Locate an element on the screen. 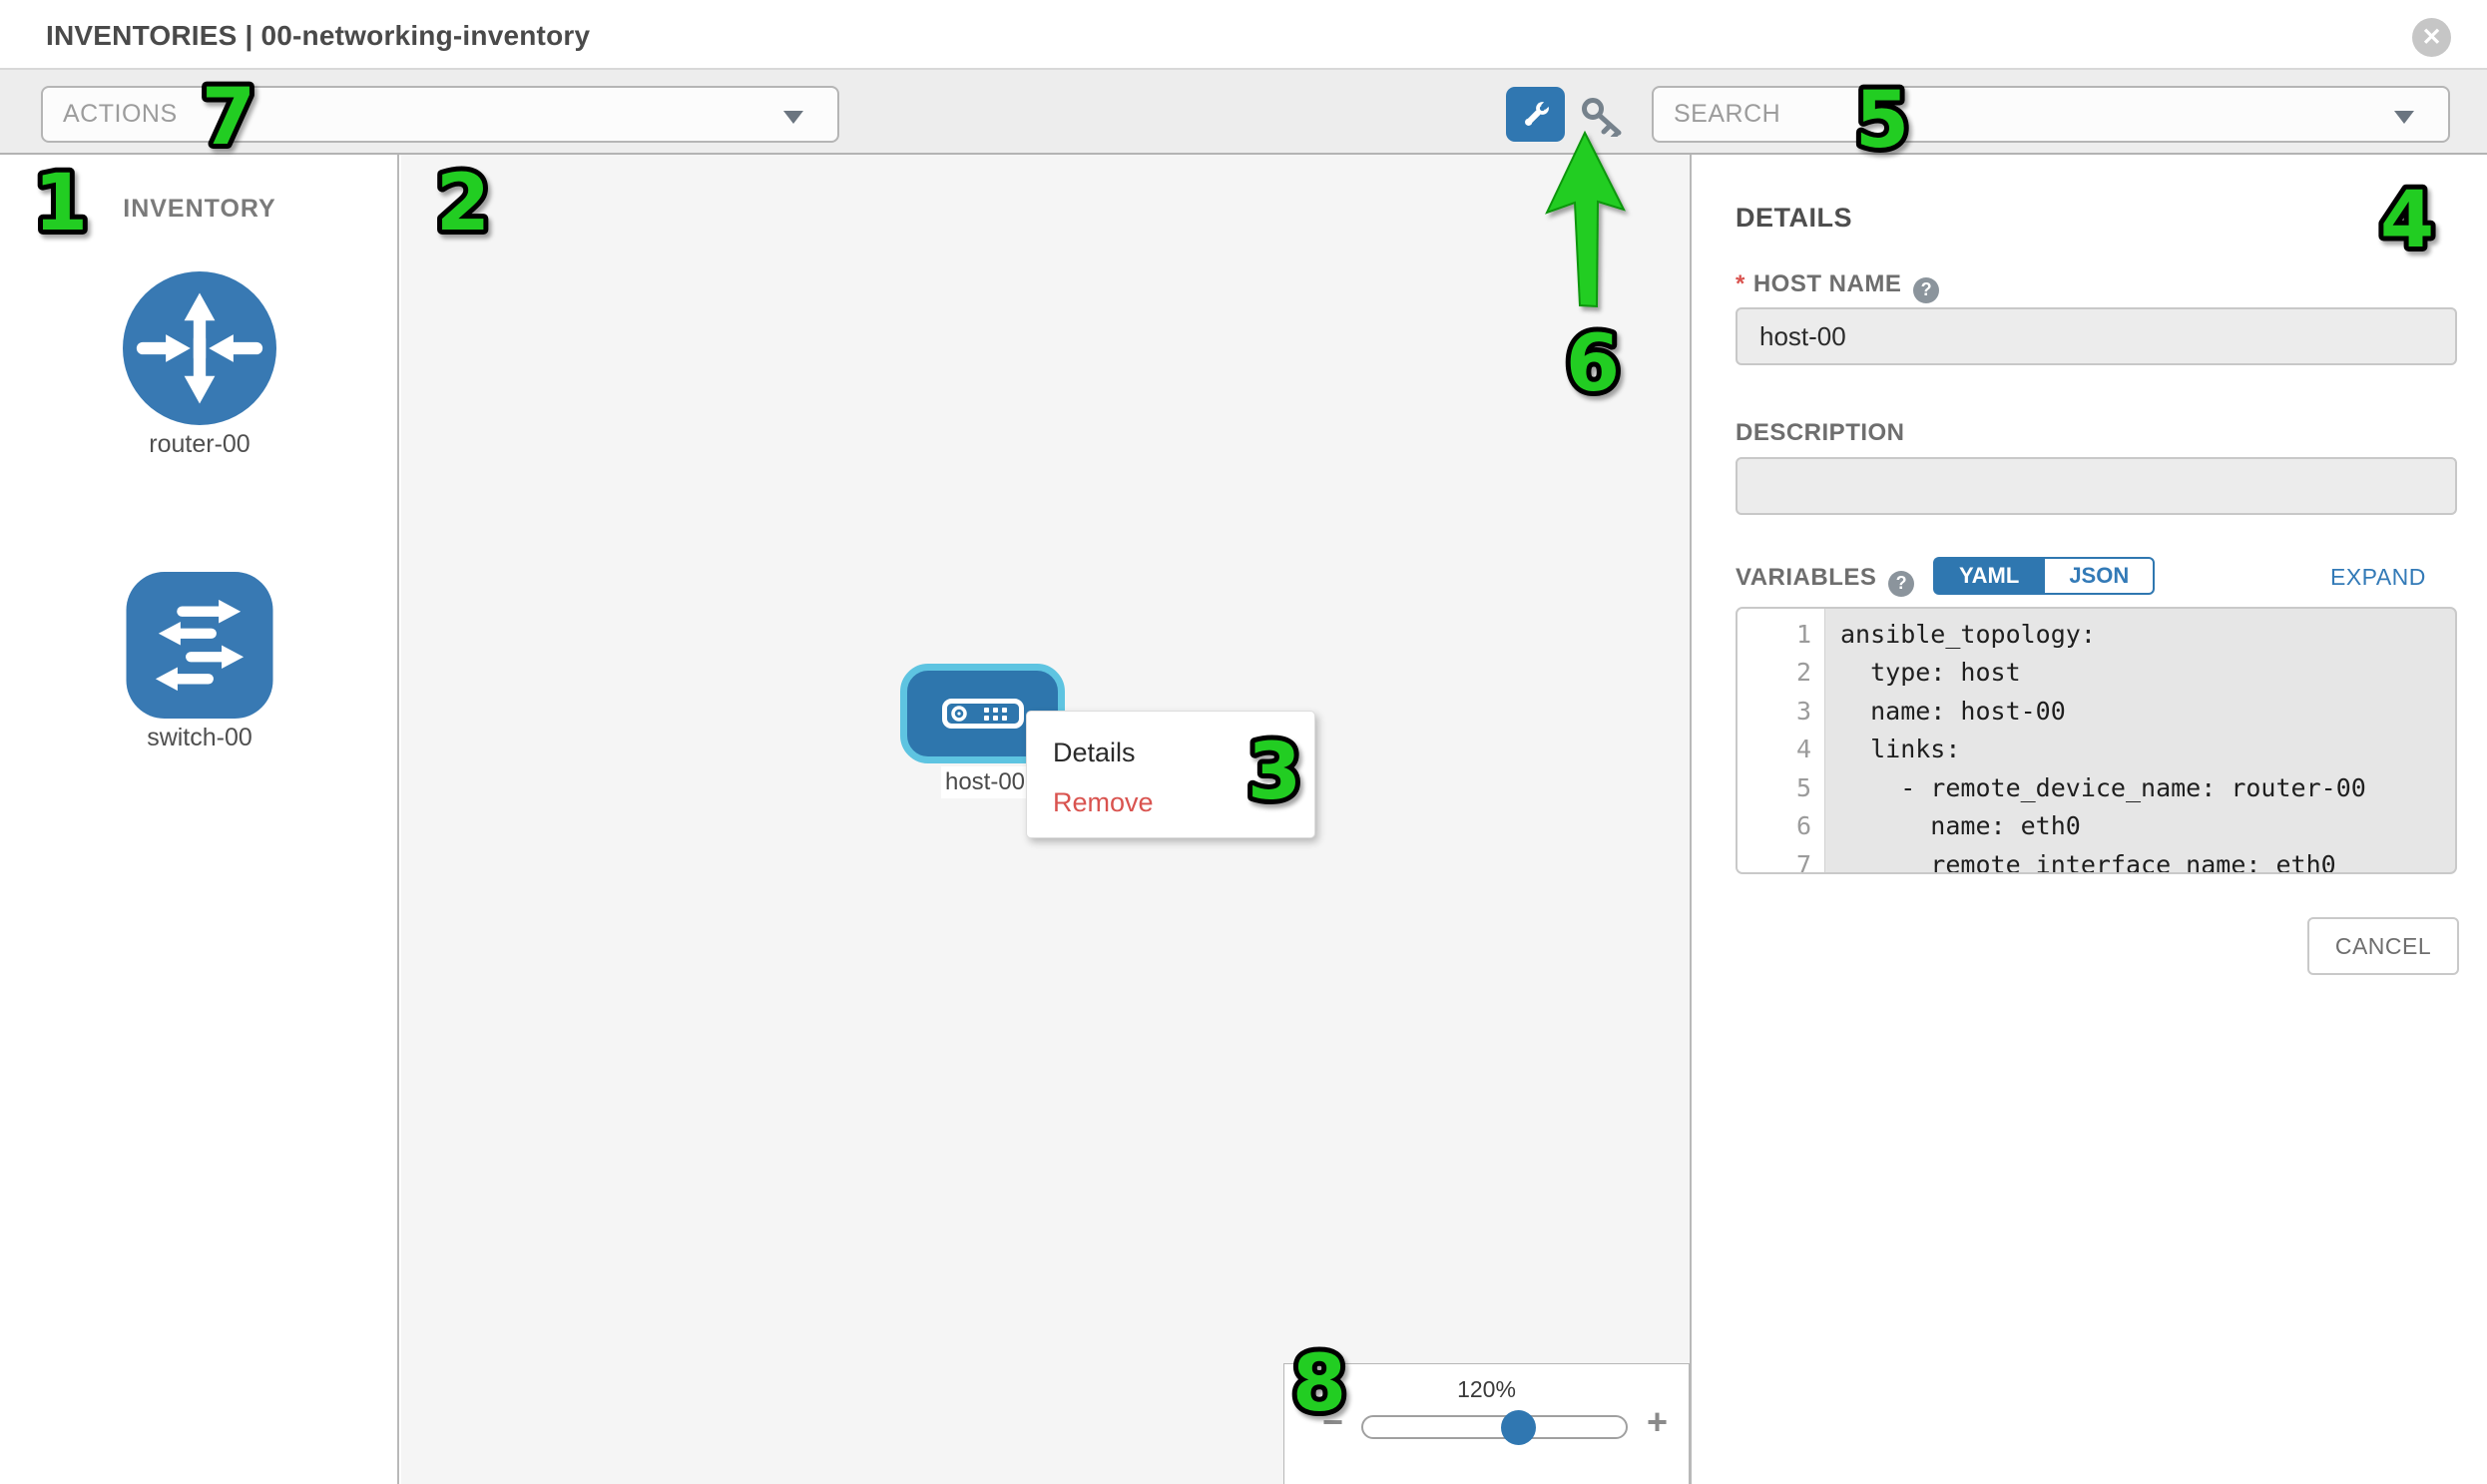  host-name-label: * HOST NAME? is located at coordinates (1838, 286).